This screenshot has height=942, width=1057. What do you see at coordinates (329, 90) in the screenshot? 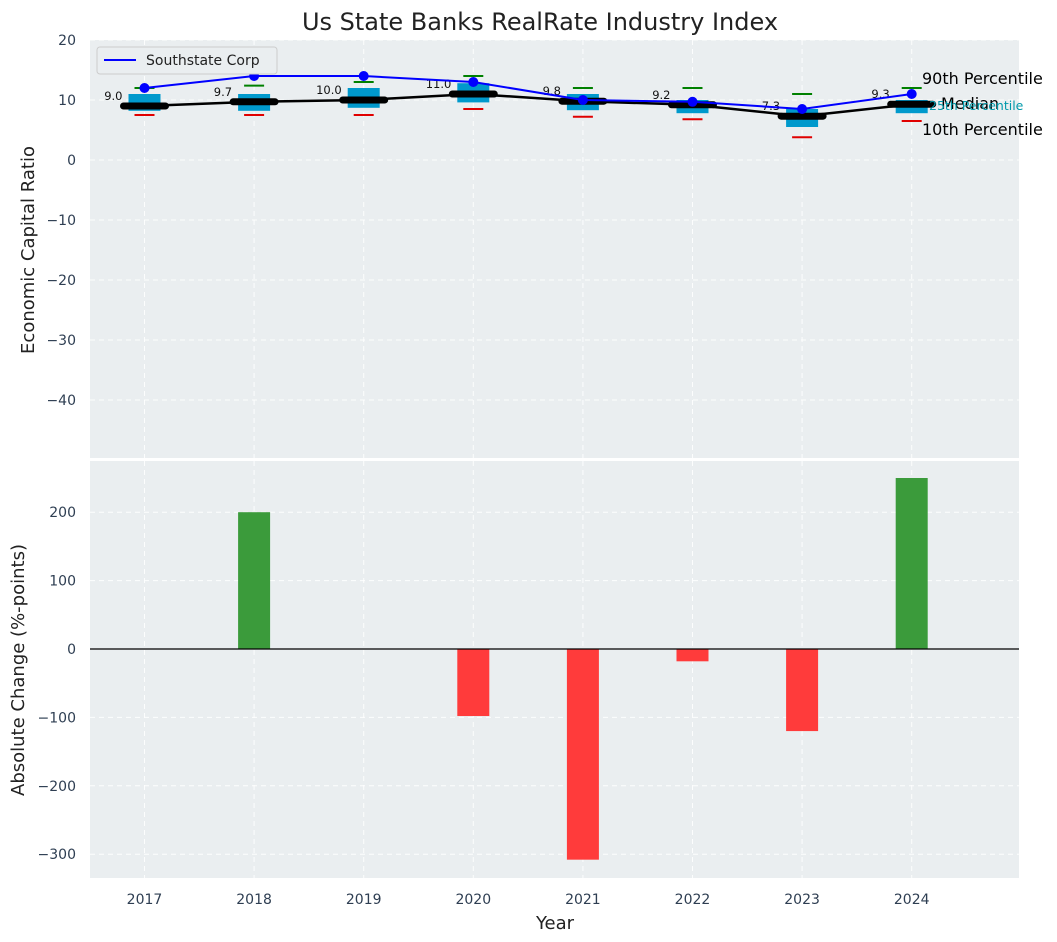
I see `median-value-label-2019: 10.0` at bounding box center [329, 90].